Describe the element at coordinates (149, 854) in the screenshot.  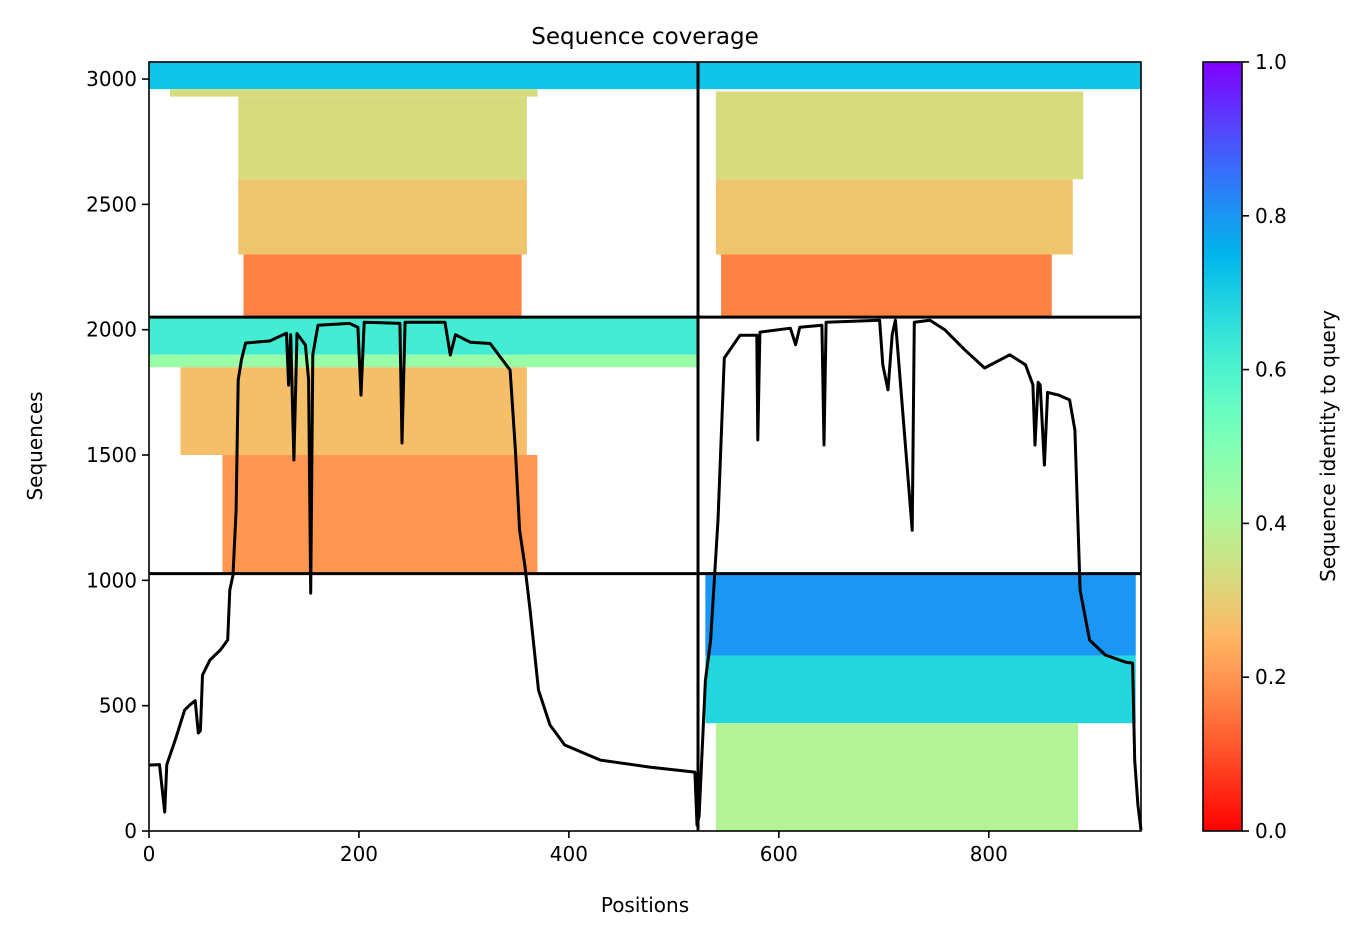
I see `x-tick-label: 0` at that location.